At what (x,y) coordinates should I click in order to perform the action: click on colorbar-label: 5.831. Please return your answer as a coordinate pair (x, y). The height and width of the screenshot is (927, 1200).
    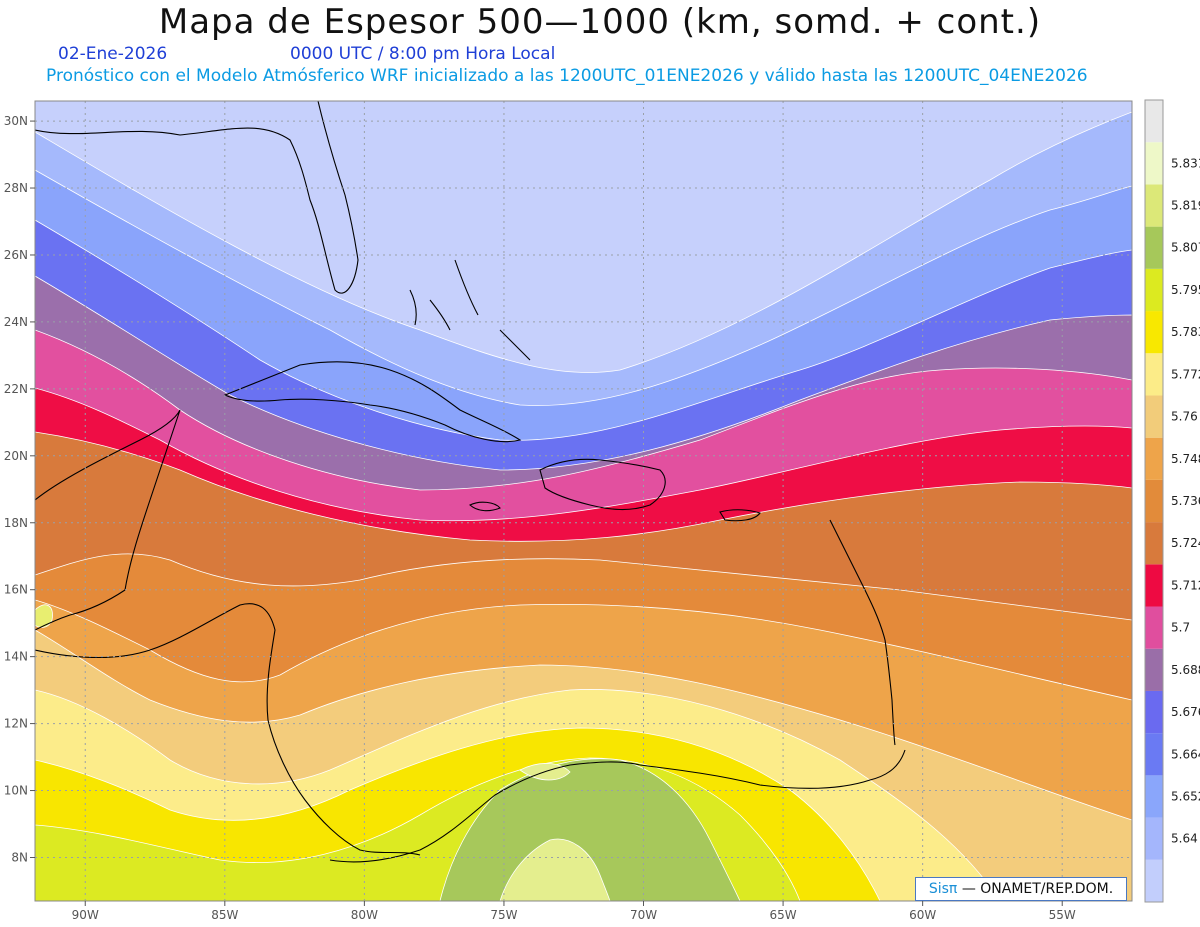
    Looking at the image, I should click on (1185, 163).